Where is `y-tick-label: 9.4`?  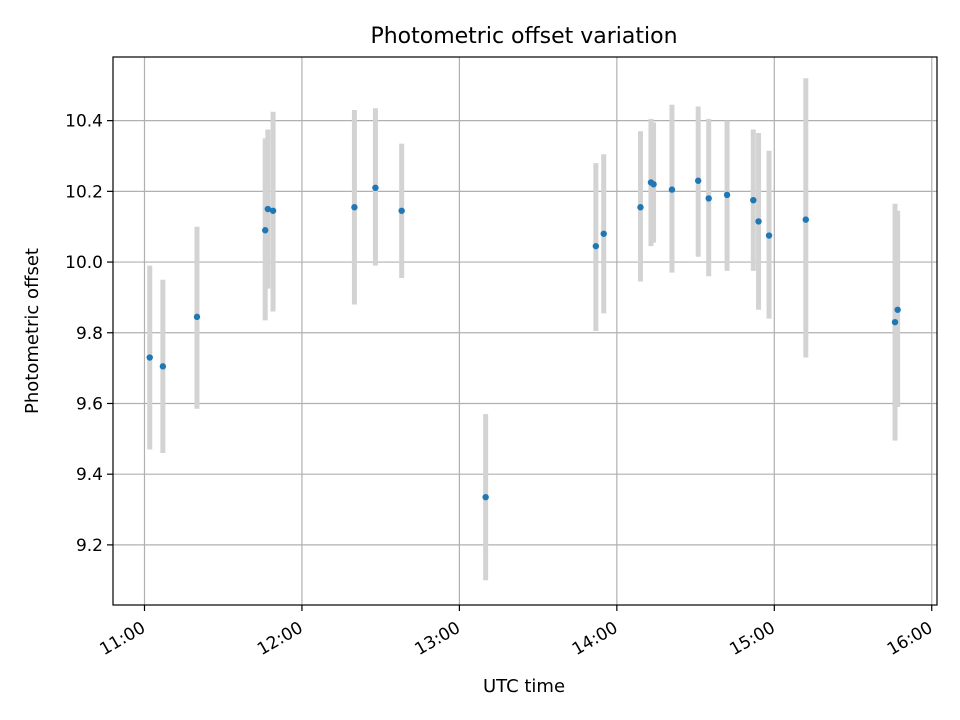 y-tick-label: 9.4 is located at coordinates (89, 475).